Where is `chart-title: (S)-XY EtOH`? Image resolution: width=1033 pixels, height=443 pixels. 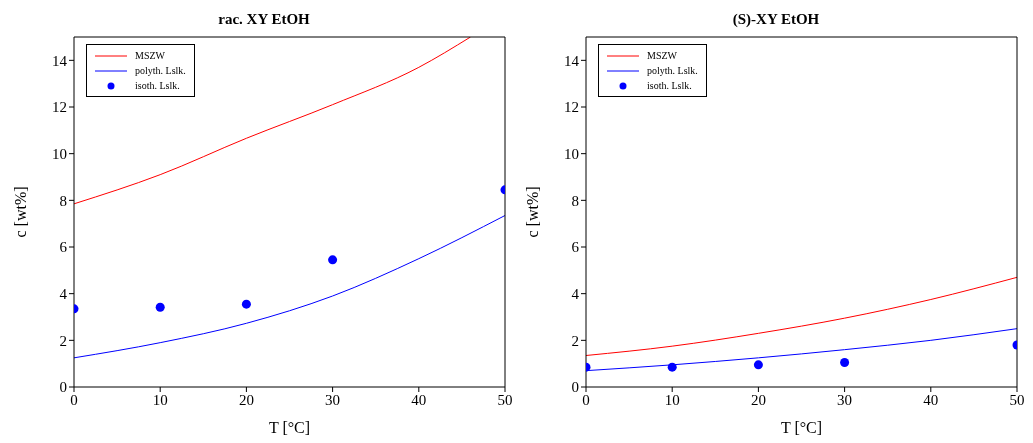
chart-title: (S)-XY EtOH is located at coordinates (776, 19).